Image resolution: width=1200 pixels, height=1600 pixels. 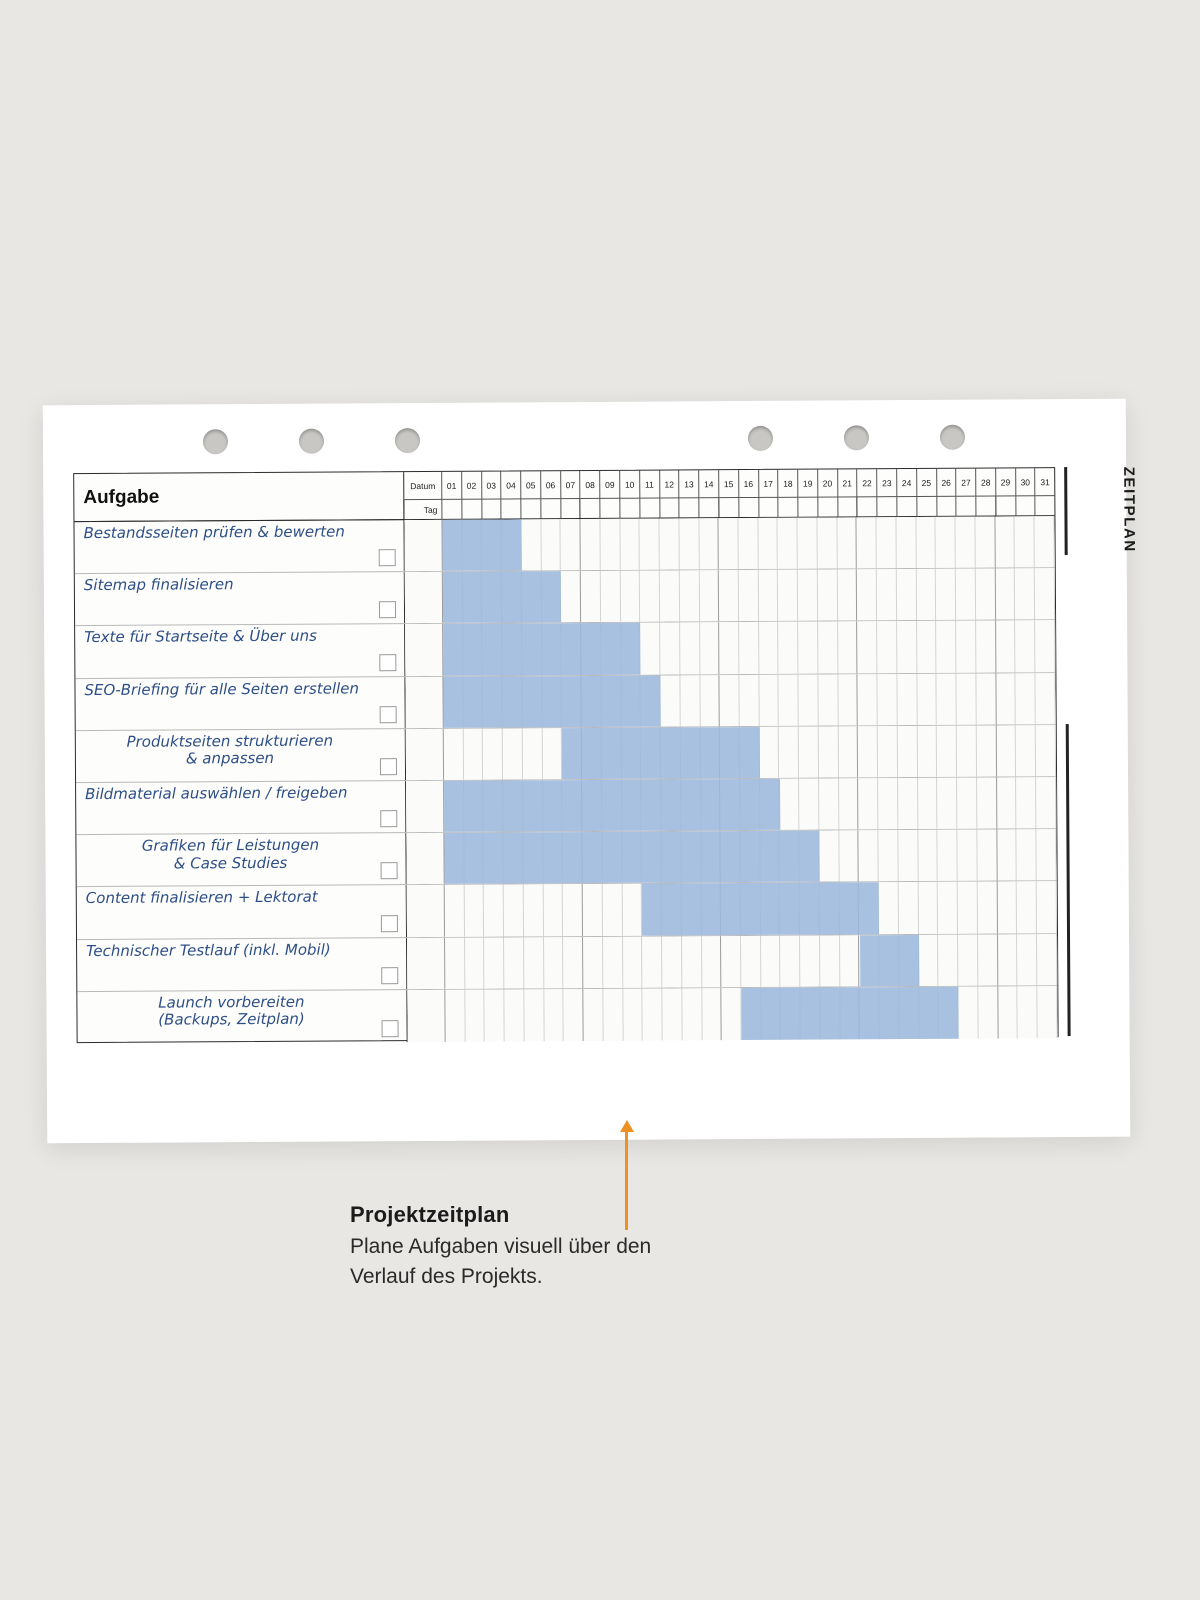 What do you see at coordinates (474, 910) in the screenshot?
I see `gantt-cell-d02` at bounding box center [474, 910].